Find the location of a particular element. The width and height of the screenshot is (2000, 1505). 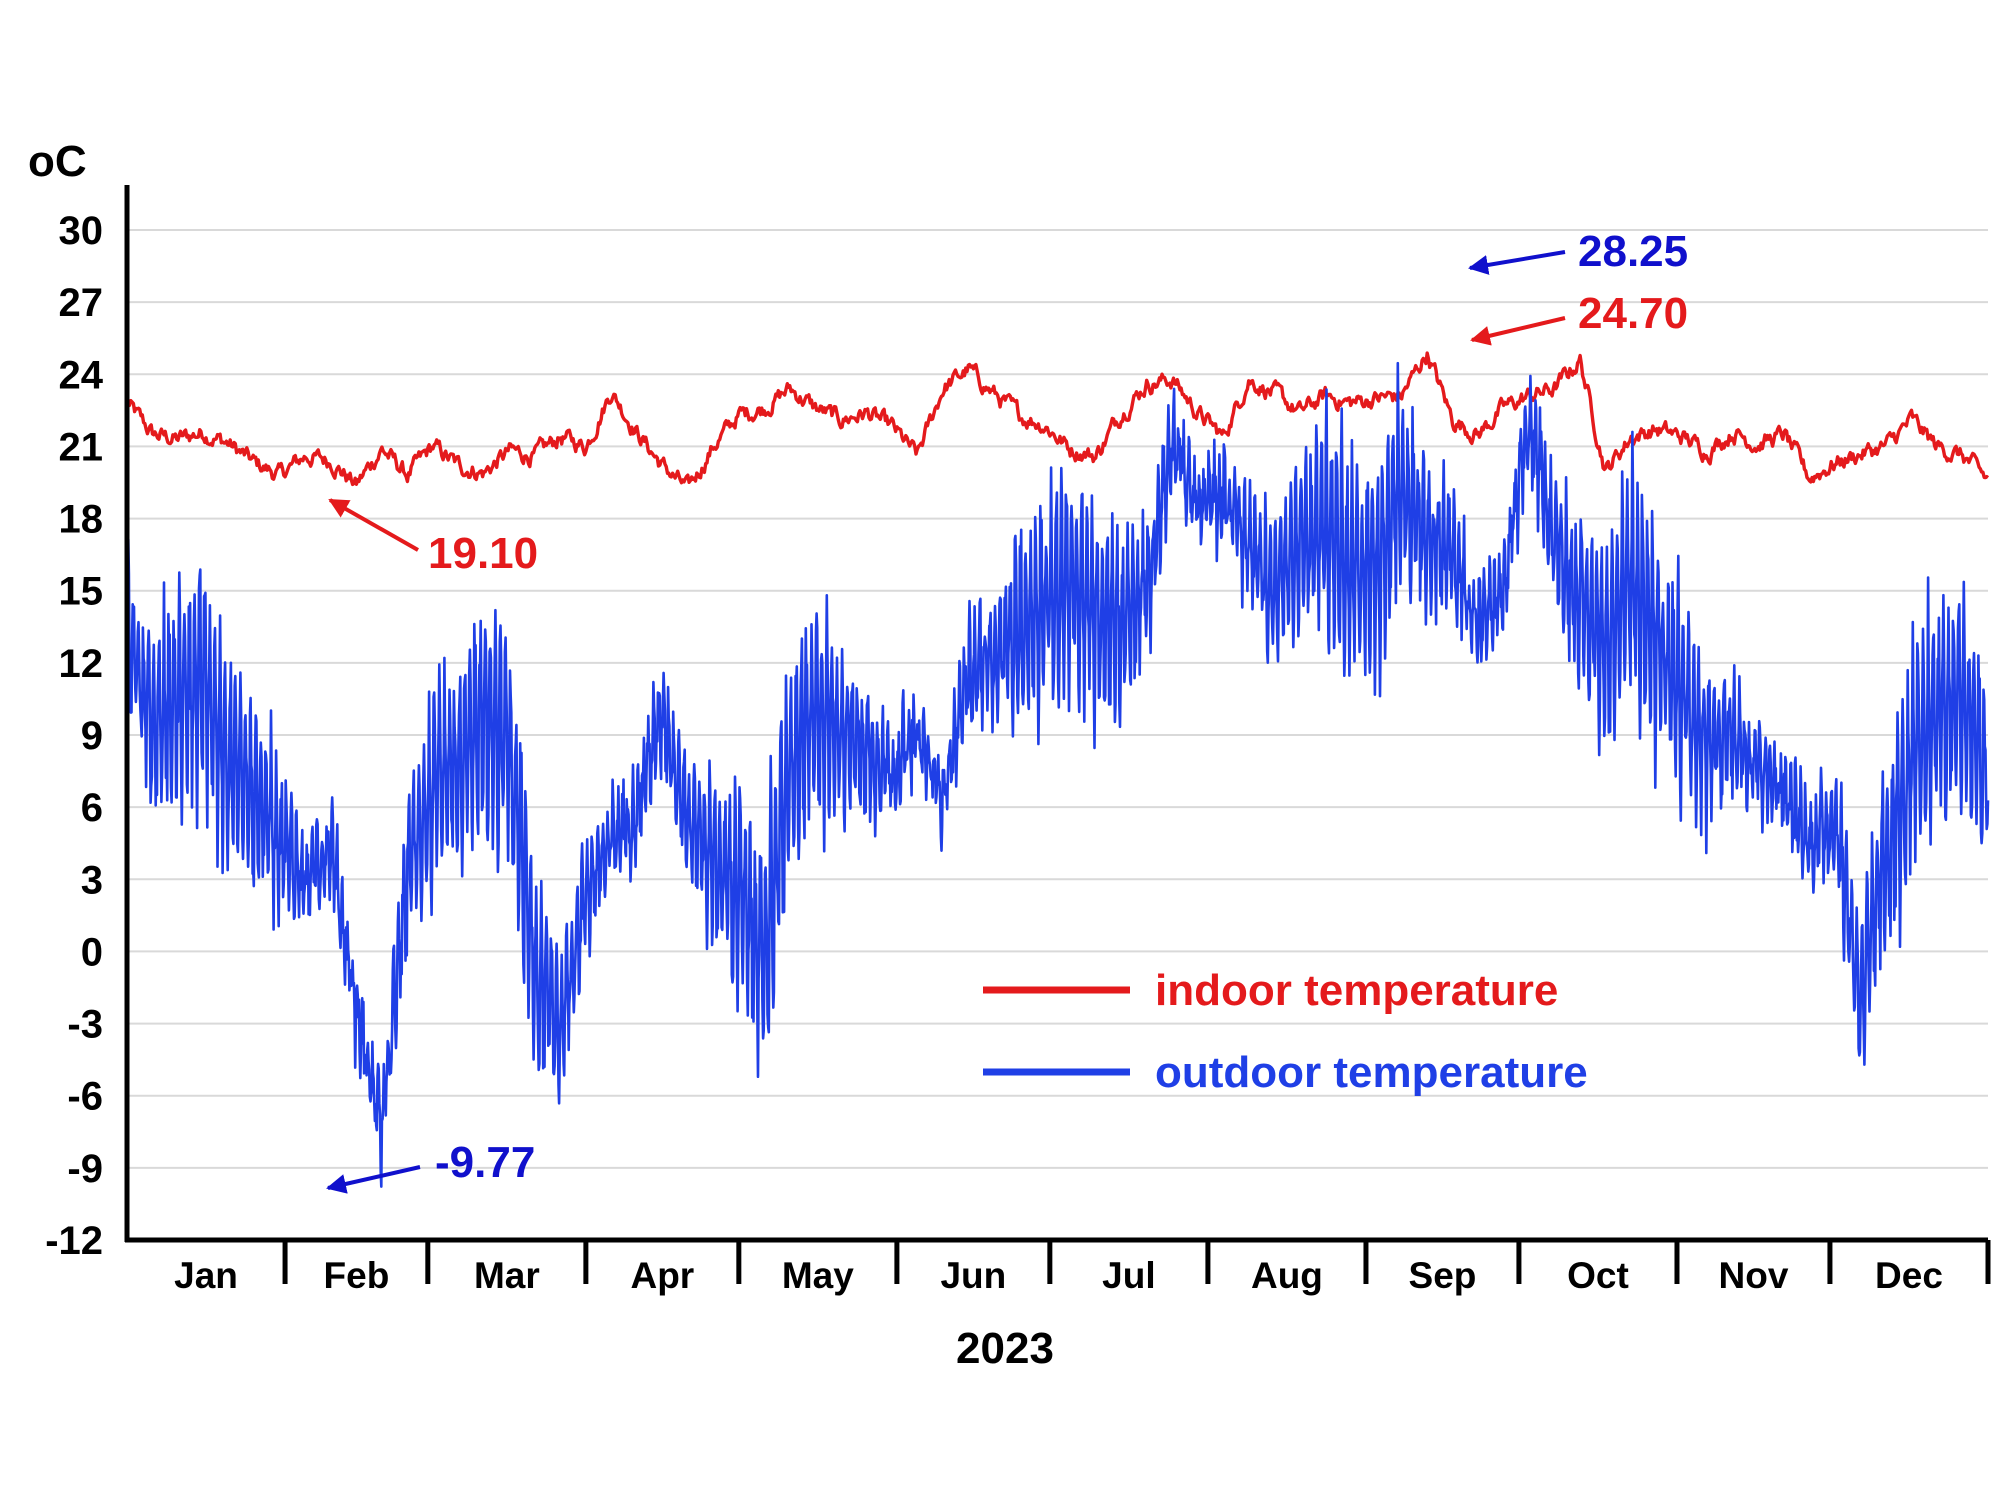

x-tick-label: Mar is located at coordinates (507, 1275).